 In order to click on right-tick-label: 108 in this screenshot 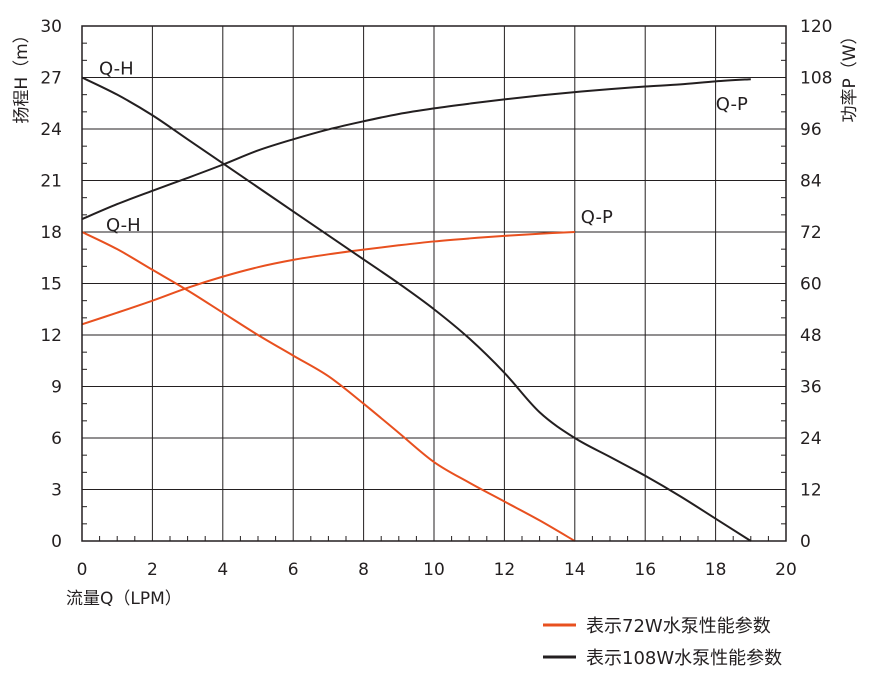, I will do `click(816, 79)`.